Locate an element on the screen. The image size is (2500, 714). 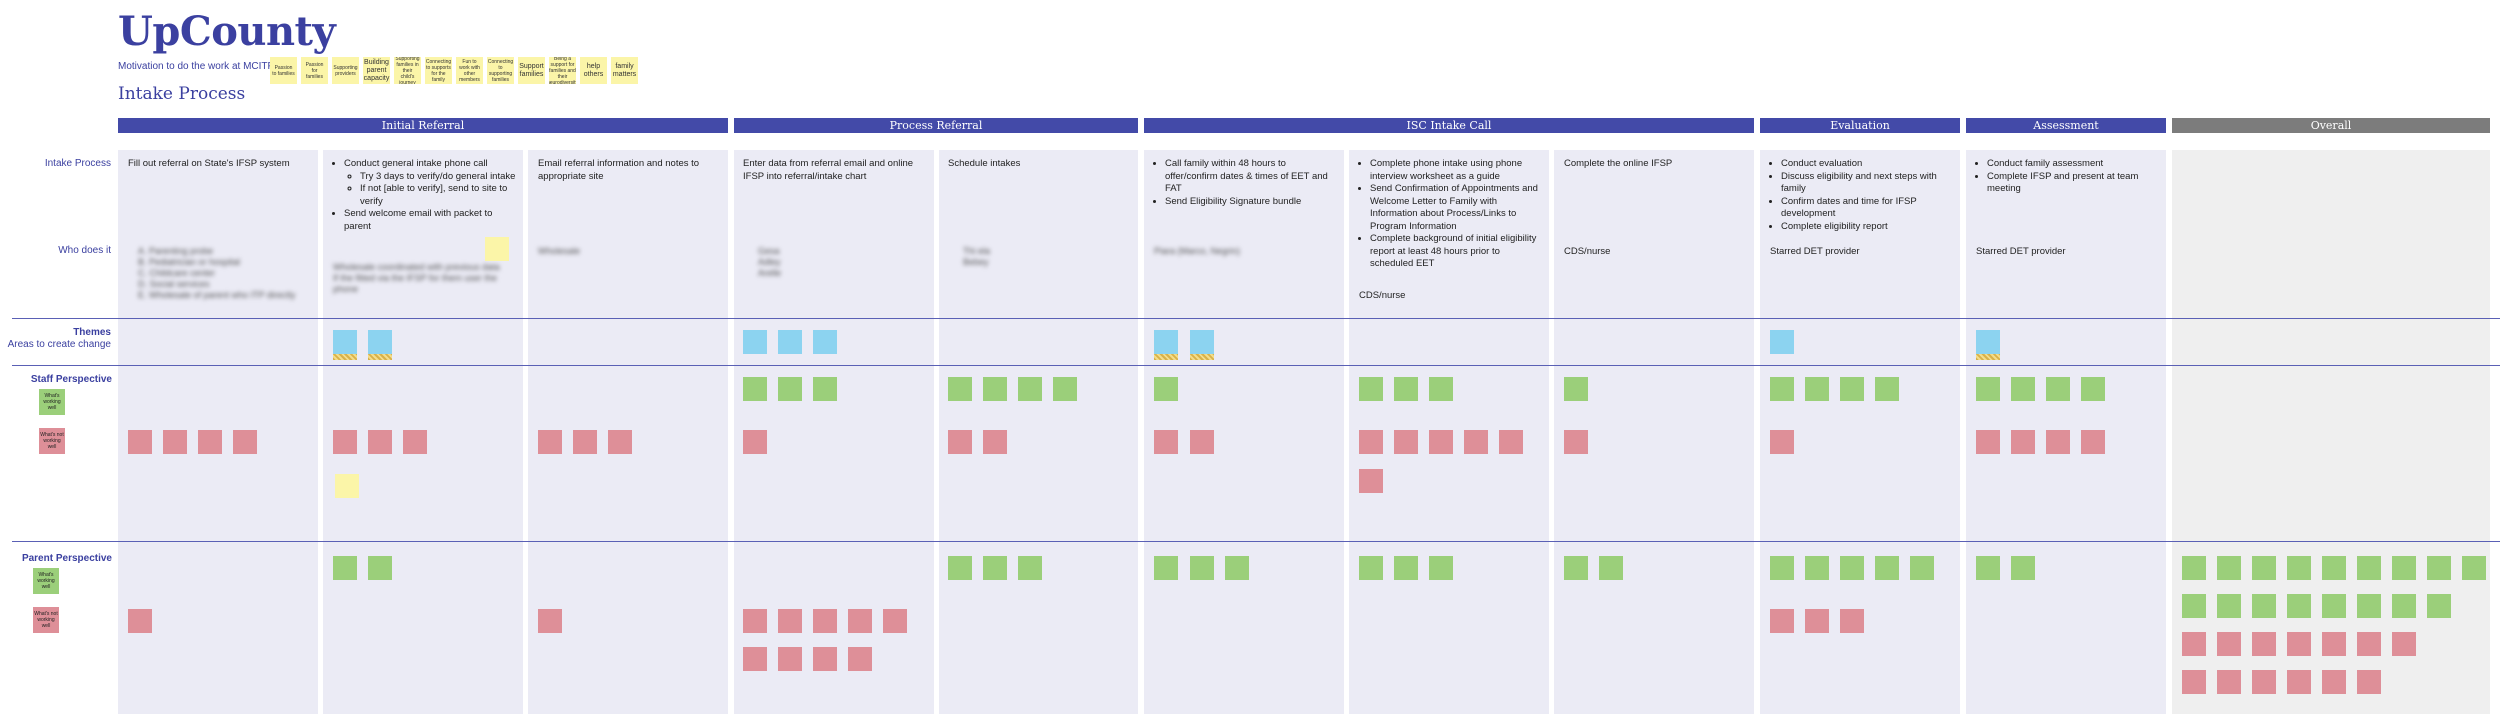
phase-evaluation: Evaluation is located at coordinates (1860, 125).